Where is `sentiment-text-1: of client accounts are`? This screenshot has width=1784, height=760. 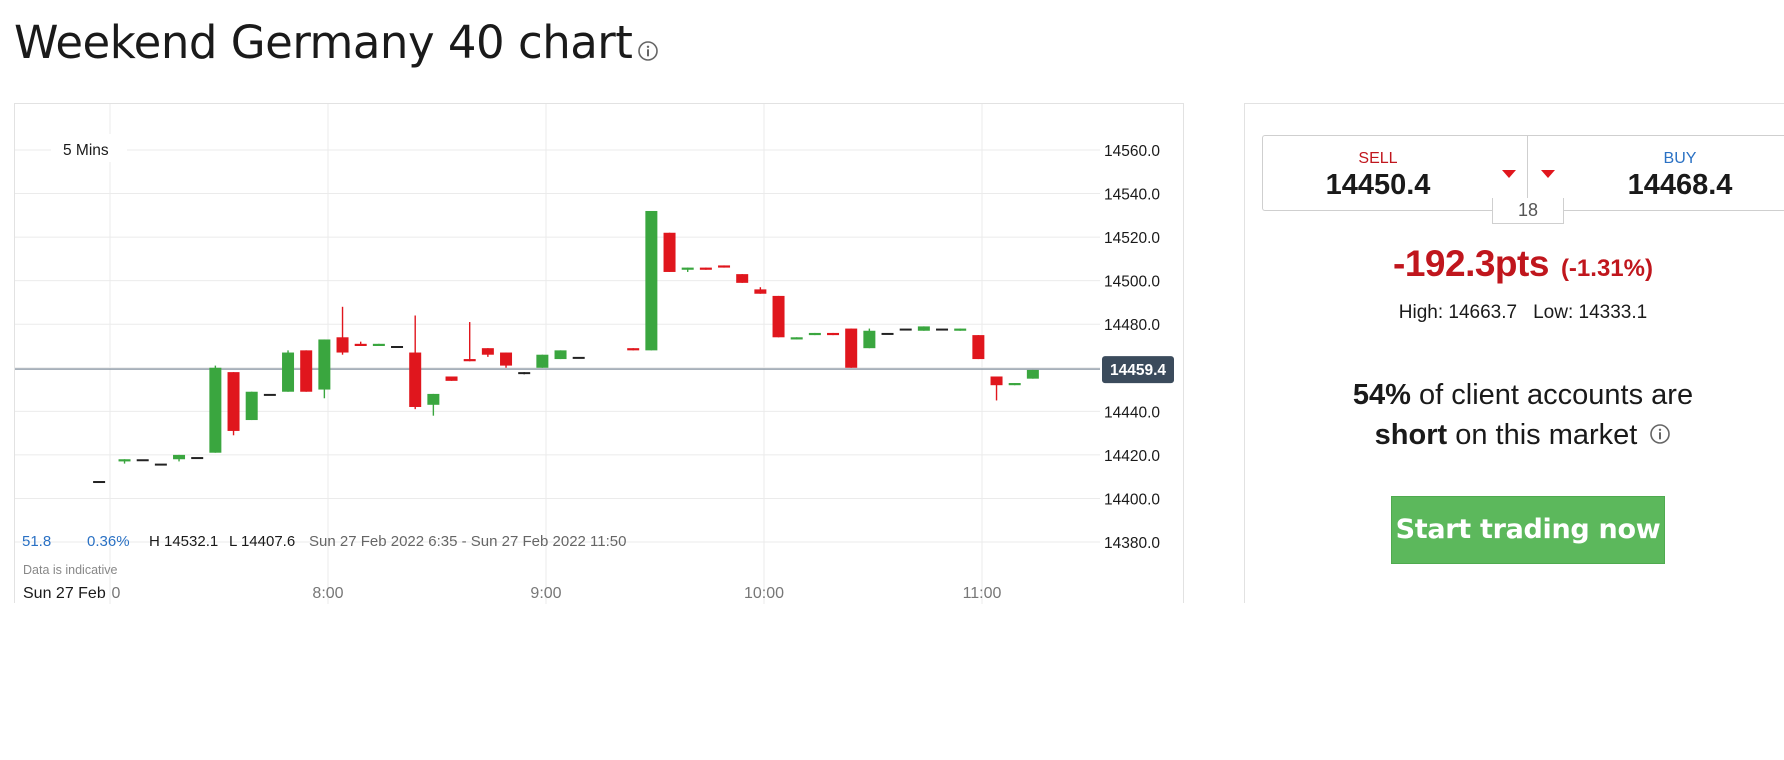 sentiment-text-1: of client accounts are is located at coordinates (1552, 395).